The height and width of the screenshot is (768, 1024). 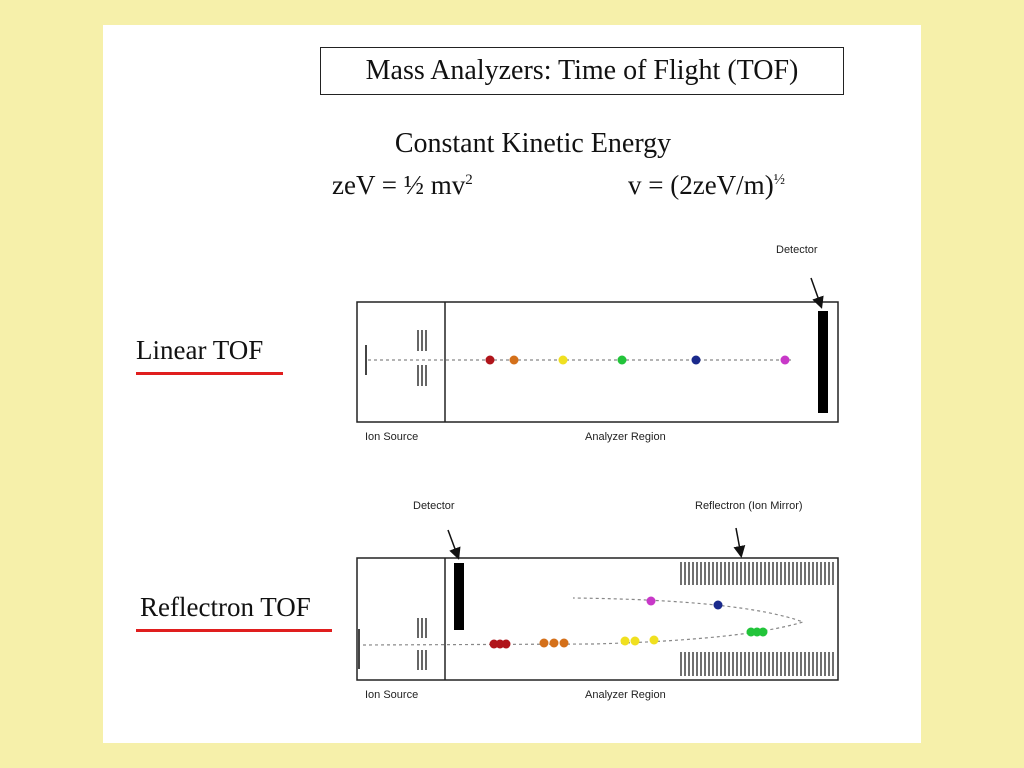 What do you see at coordinates (797, 250) in the screenshot?
I see `linear-detector-label: Detector` at bounding box center [797, 250].